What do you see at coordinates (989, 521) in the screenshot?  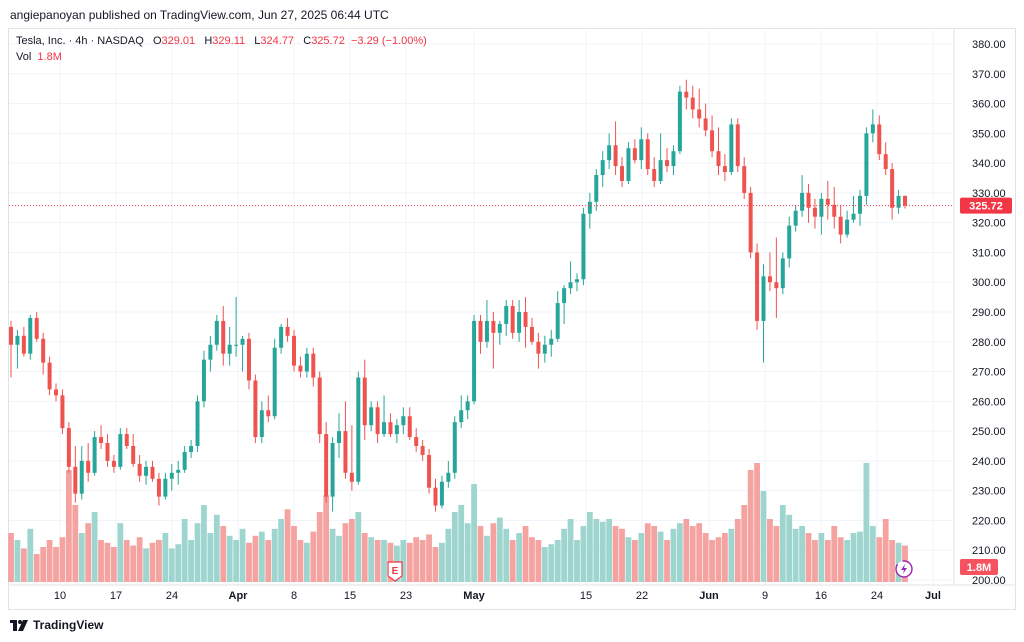 I see `y-tick-label: 220.00` at bounding box center [989, 521].